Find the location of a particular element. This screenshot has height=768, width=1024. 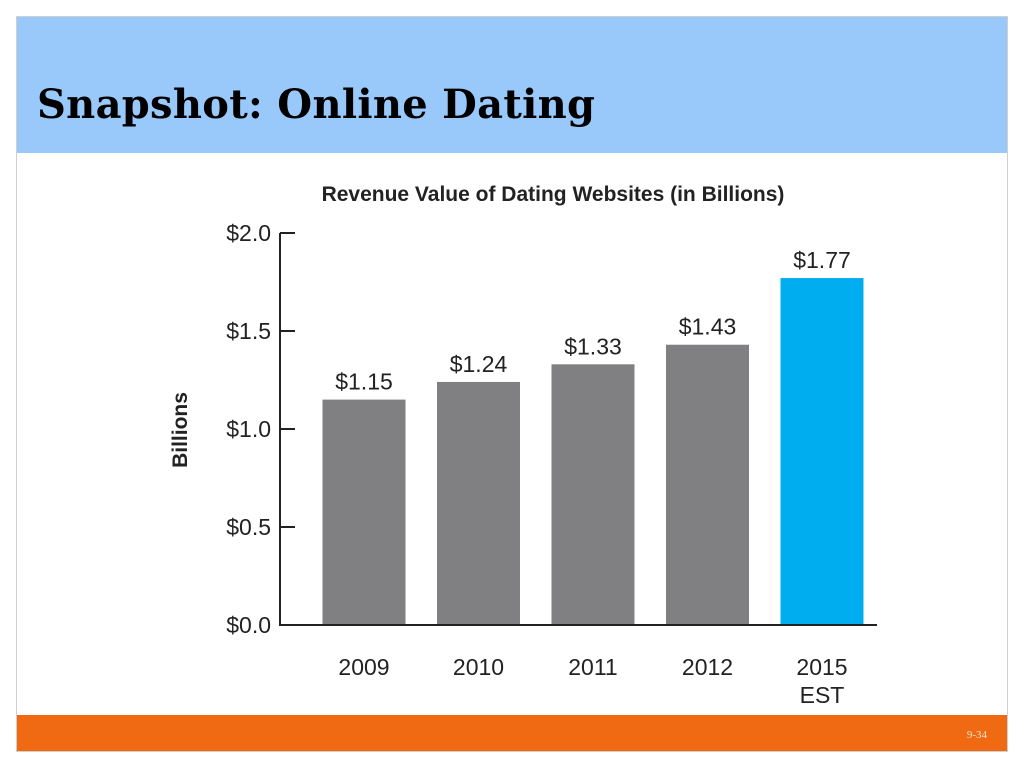

slide-title: Snapshot: Online Dating is located at coordinates (316, 104).